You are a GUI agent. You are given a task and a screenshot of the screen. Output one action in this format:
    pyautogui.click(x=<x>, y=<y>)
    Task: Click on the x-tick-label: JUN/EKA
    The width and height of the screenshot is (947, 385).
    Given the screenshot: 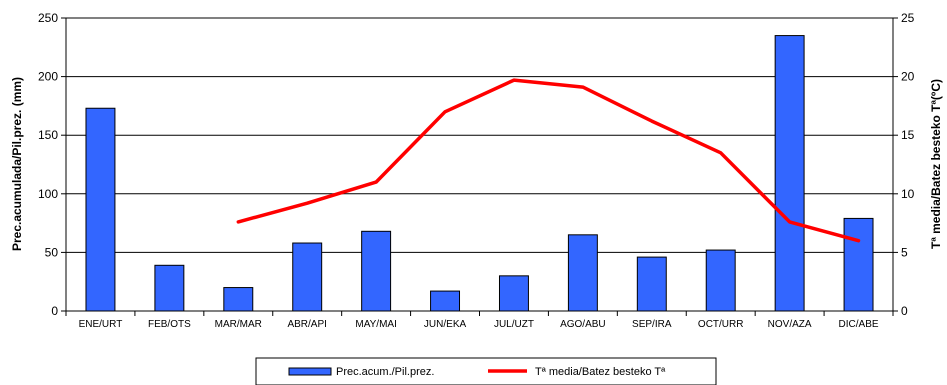 What is the action you would take?
    pyautogui.click(x=445, y=324)
    